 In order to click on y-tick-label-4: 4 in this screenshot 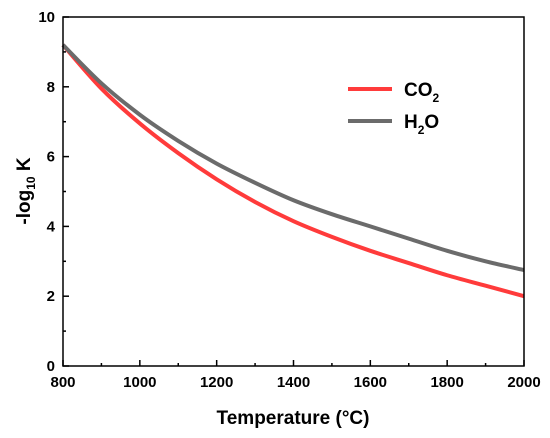, I will do `click(51, 226)`.